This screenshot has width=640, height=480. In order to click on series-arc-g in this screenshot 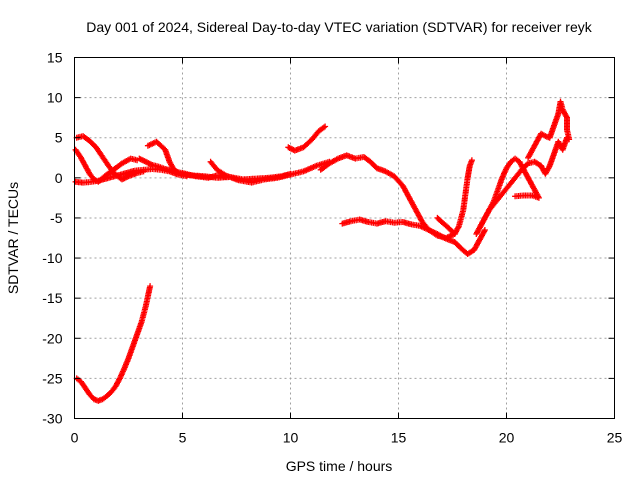, I will do `click(307, 138)`.